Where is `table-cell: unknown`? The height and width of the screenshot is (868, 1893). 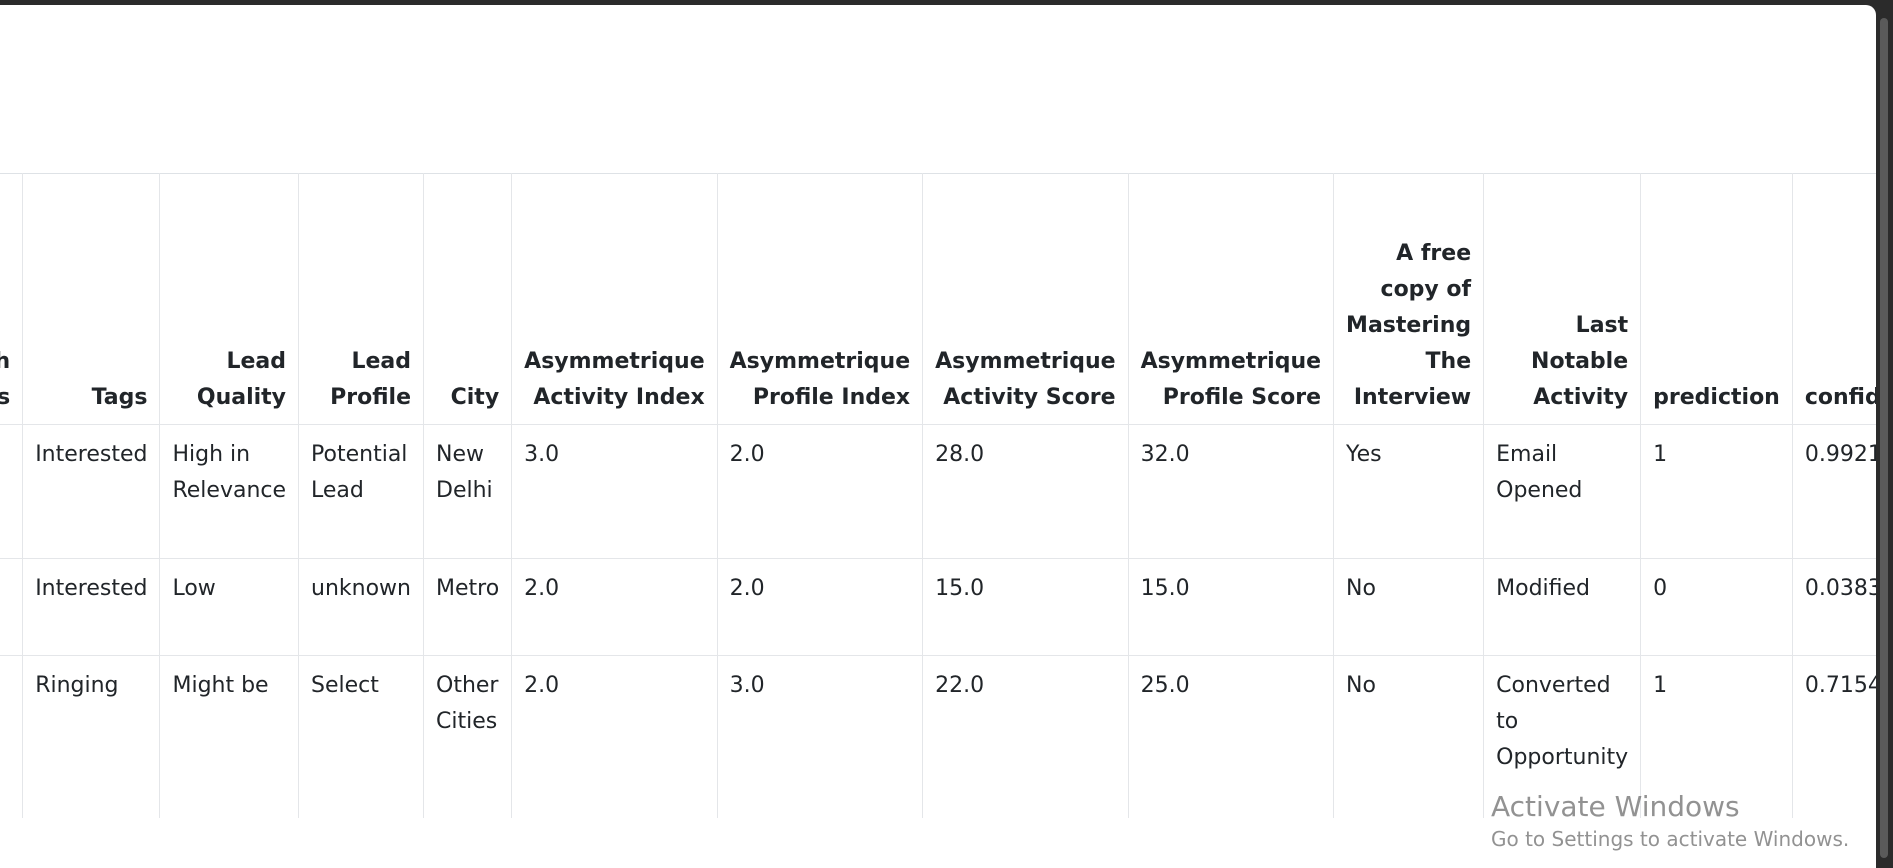
table-cell: unknown is located at coordinates (361, 607).